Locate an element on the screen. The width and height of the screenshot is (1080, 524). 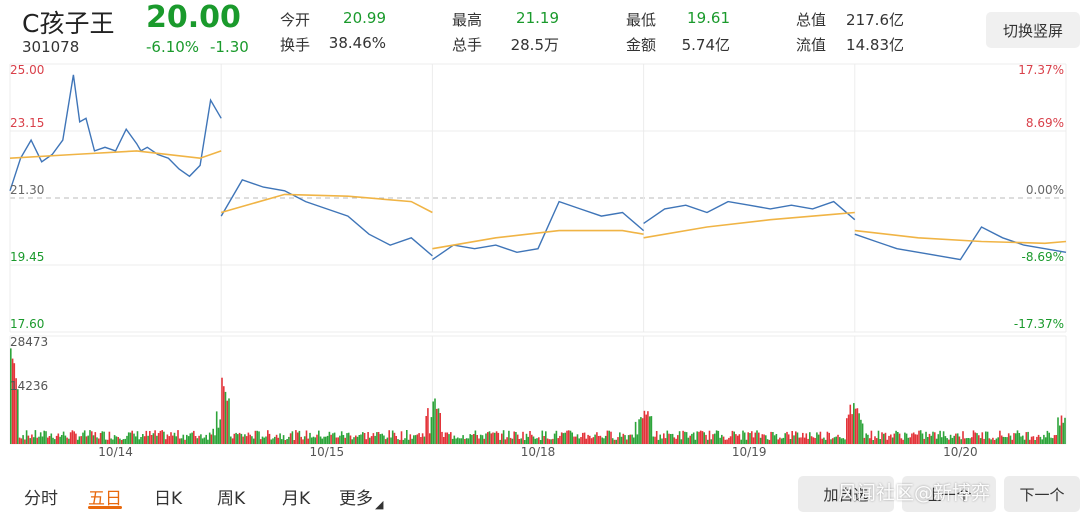
prev-stock-button: 上一个 is located at coordinates (949, 494).